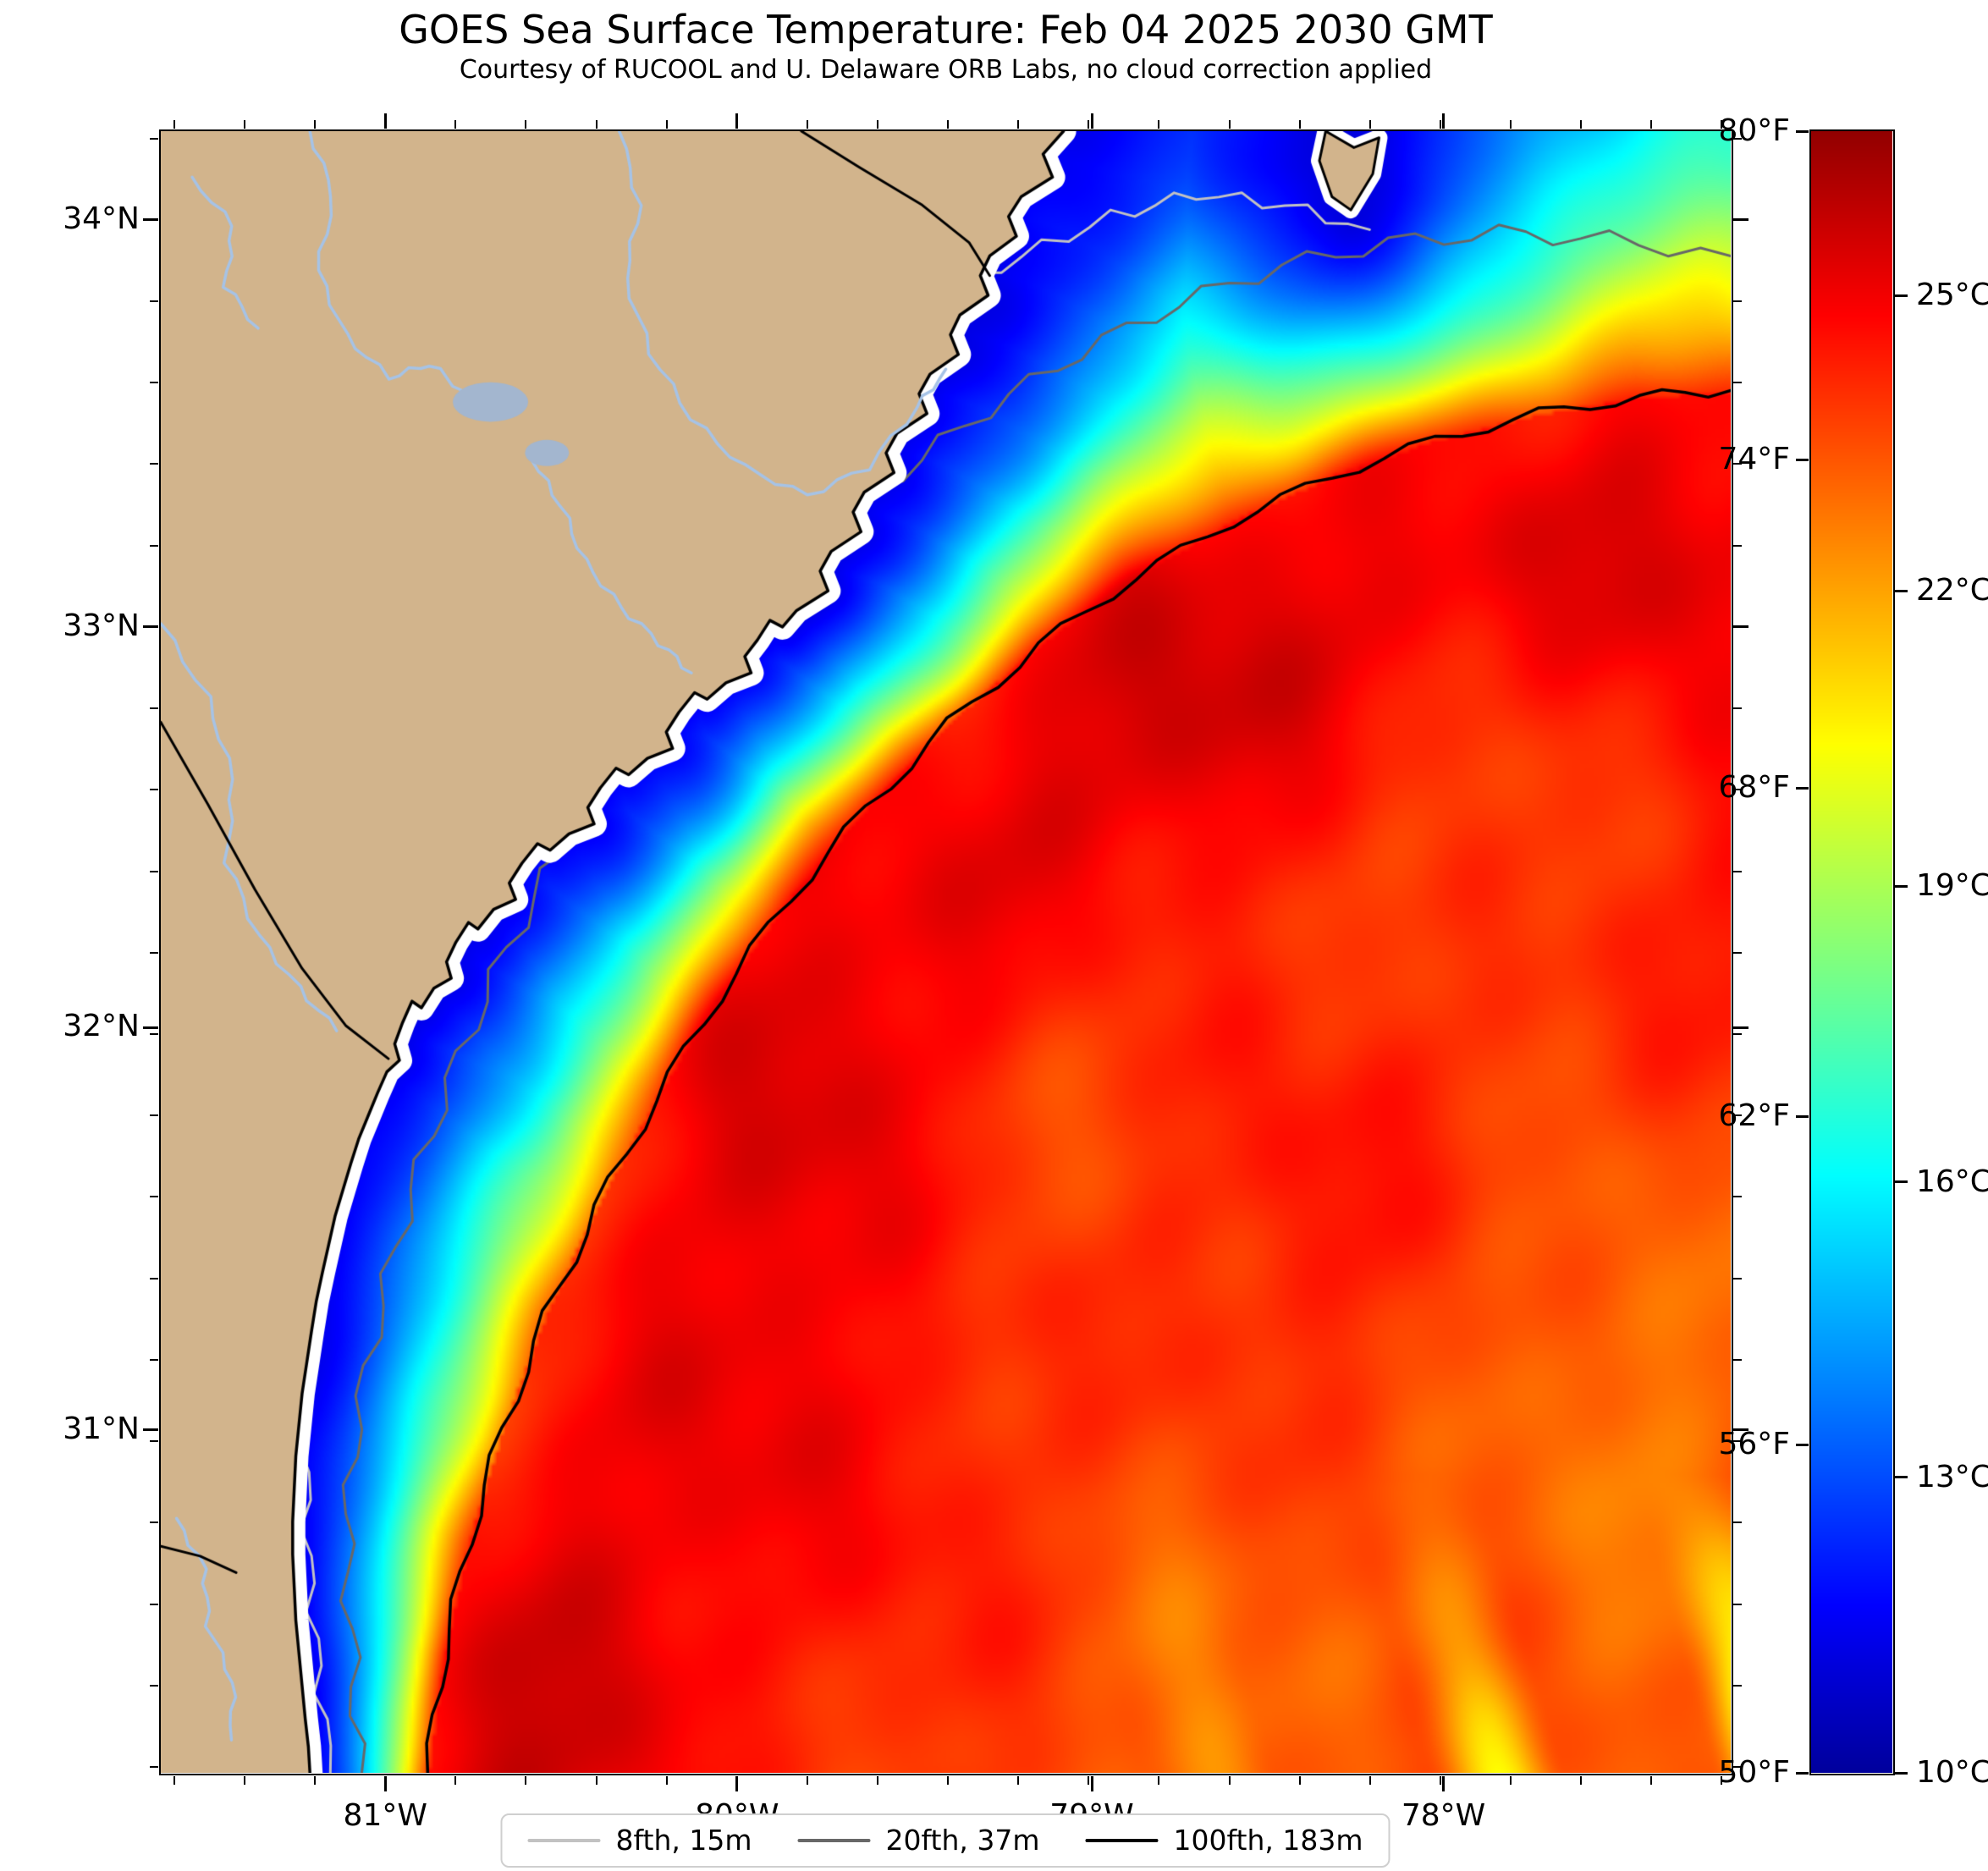 The image size is (1988, 1871). Describe the element at coordinates (1443, 1816) in the screenshot. I see `x-tick-label: 78°W` at that location.